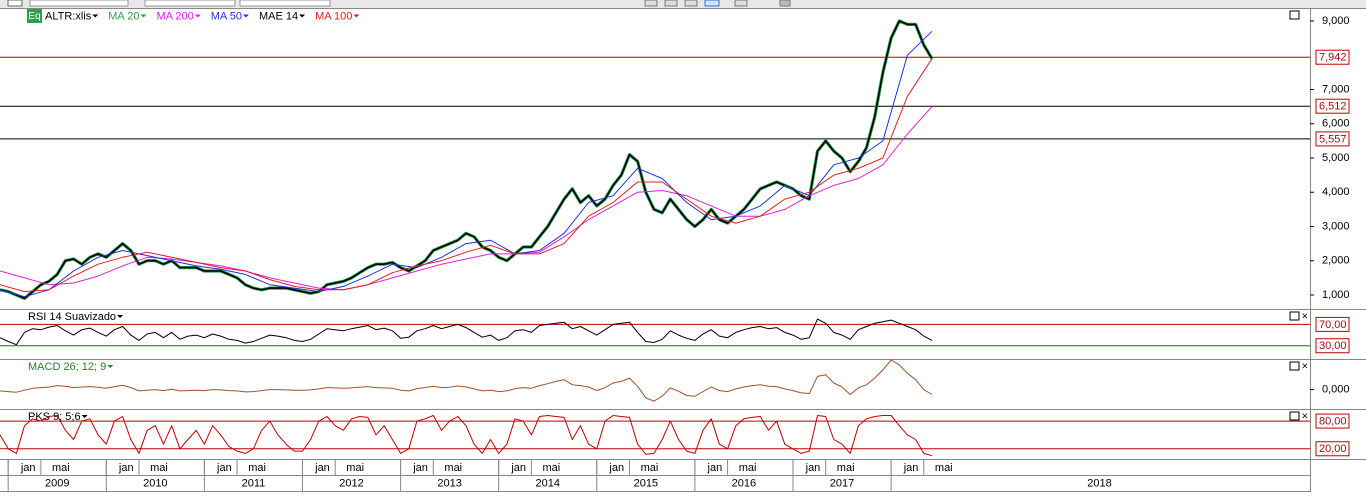 Image resolution: width=1366 pixels, height=499 pixels. What do you see at coordinates (1099, 483) in the screenshot?
I see `year-label: 2018` at bounding box center [1099, 483].